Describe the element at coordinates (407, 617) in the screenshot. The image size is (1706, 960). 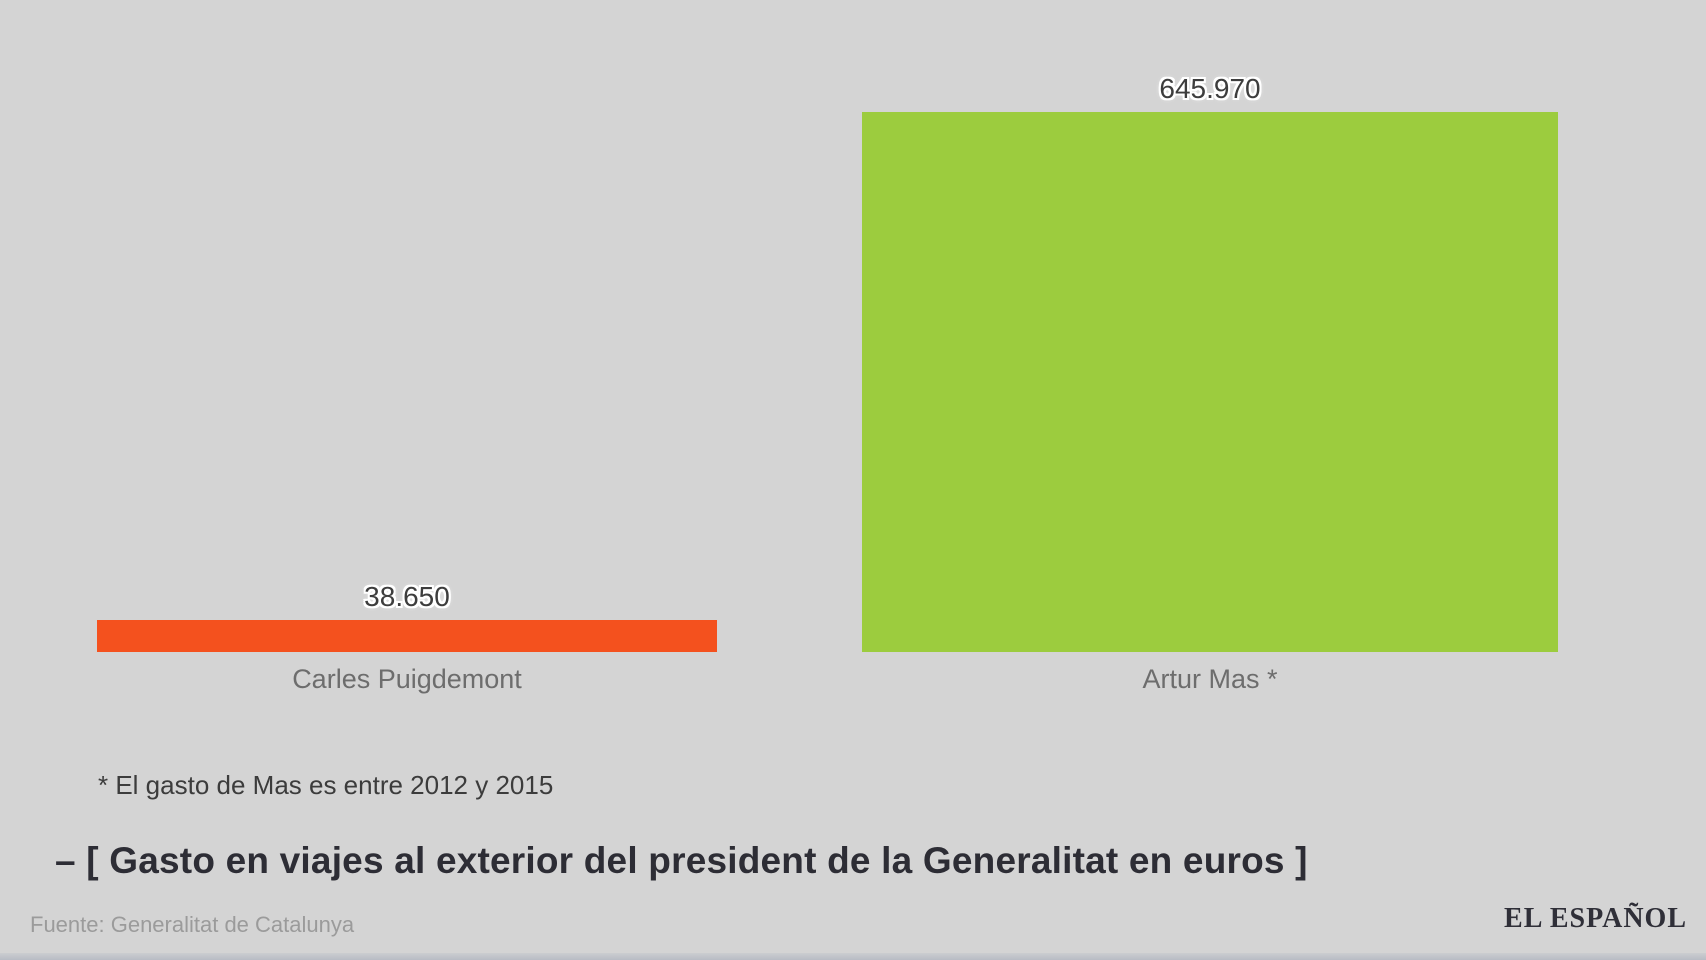
I see `bar-group-carles-puigdemont: 38.650` at that location.